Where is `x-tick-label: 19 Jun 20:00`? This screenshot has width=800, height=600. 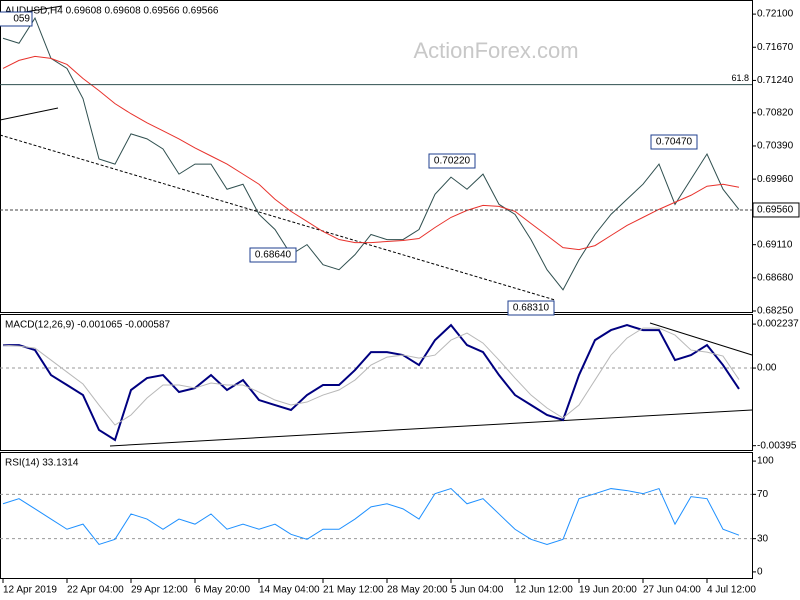
x-tick-label: 19 Jun 20:00 is located at coordinates (608, 590).